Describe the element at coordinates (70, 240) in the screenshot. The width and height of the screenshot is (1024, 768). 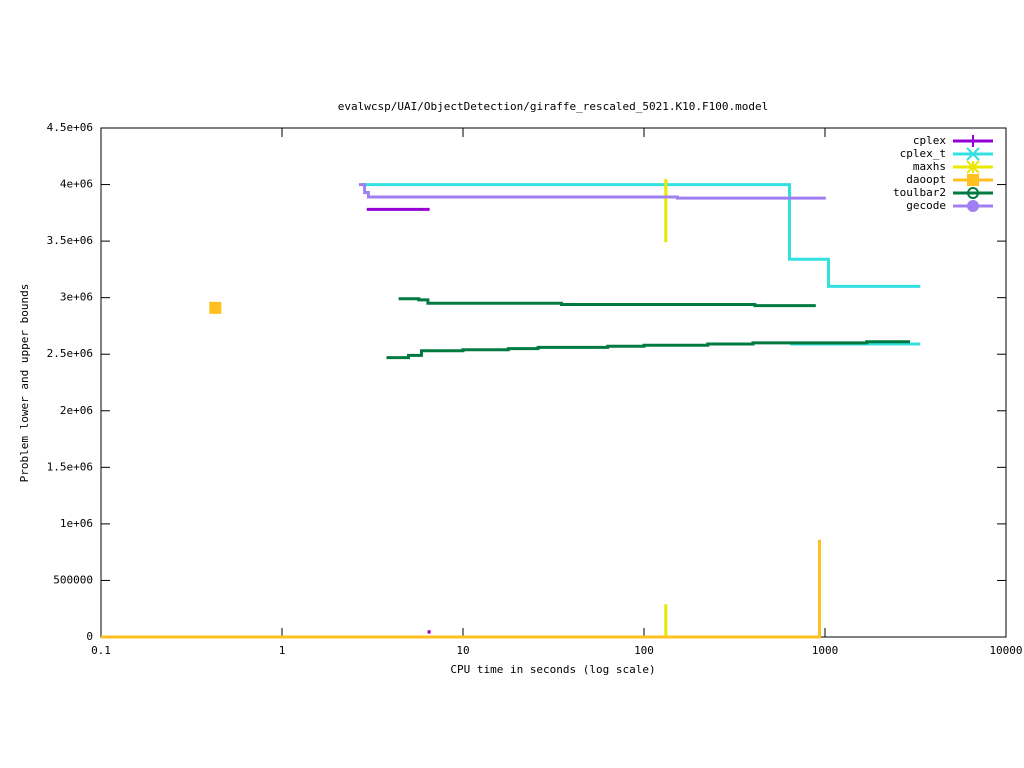
I see `y-tick-label: 3.5e+06` at that location.